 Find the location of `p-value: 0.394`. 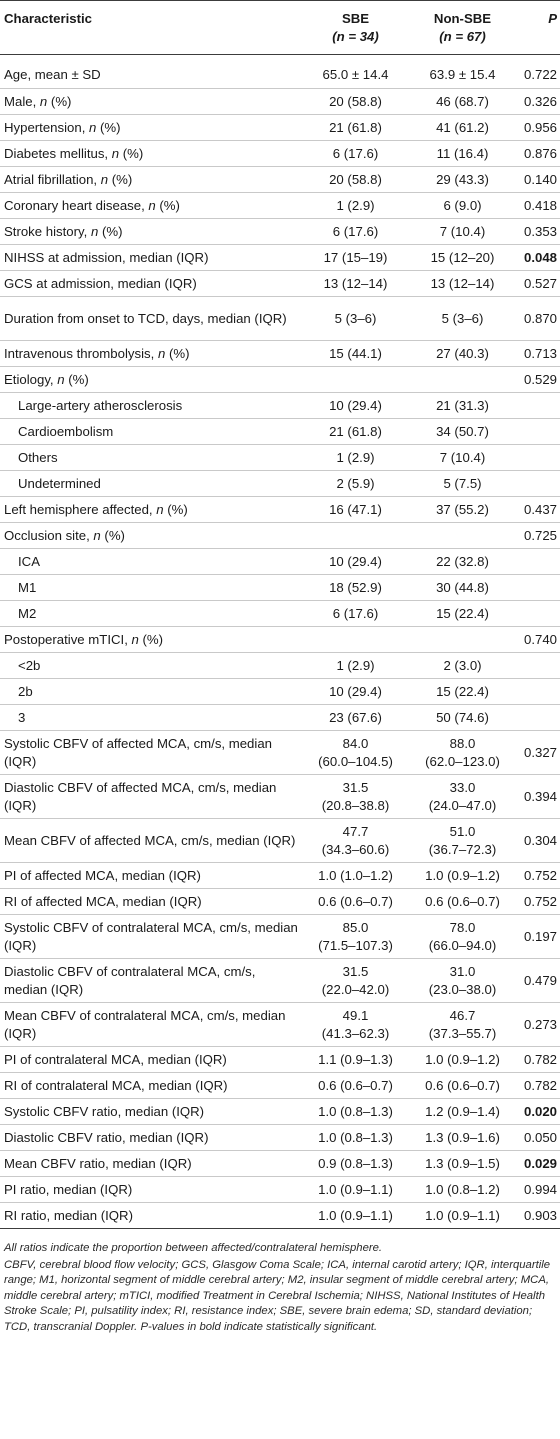

p-value: 0.394 is located at coordinates (540, 796).